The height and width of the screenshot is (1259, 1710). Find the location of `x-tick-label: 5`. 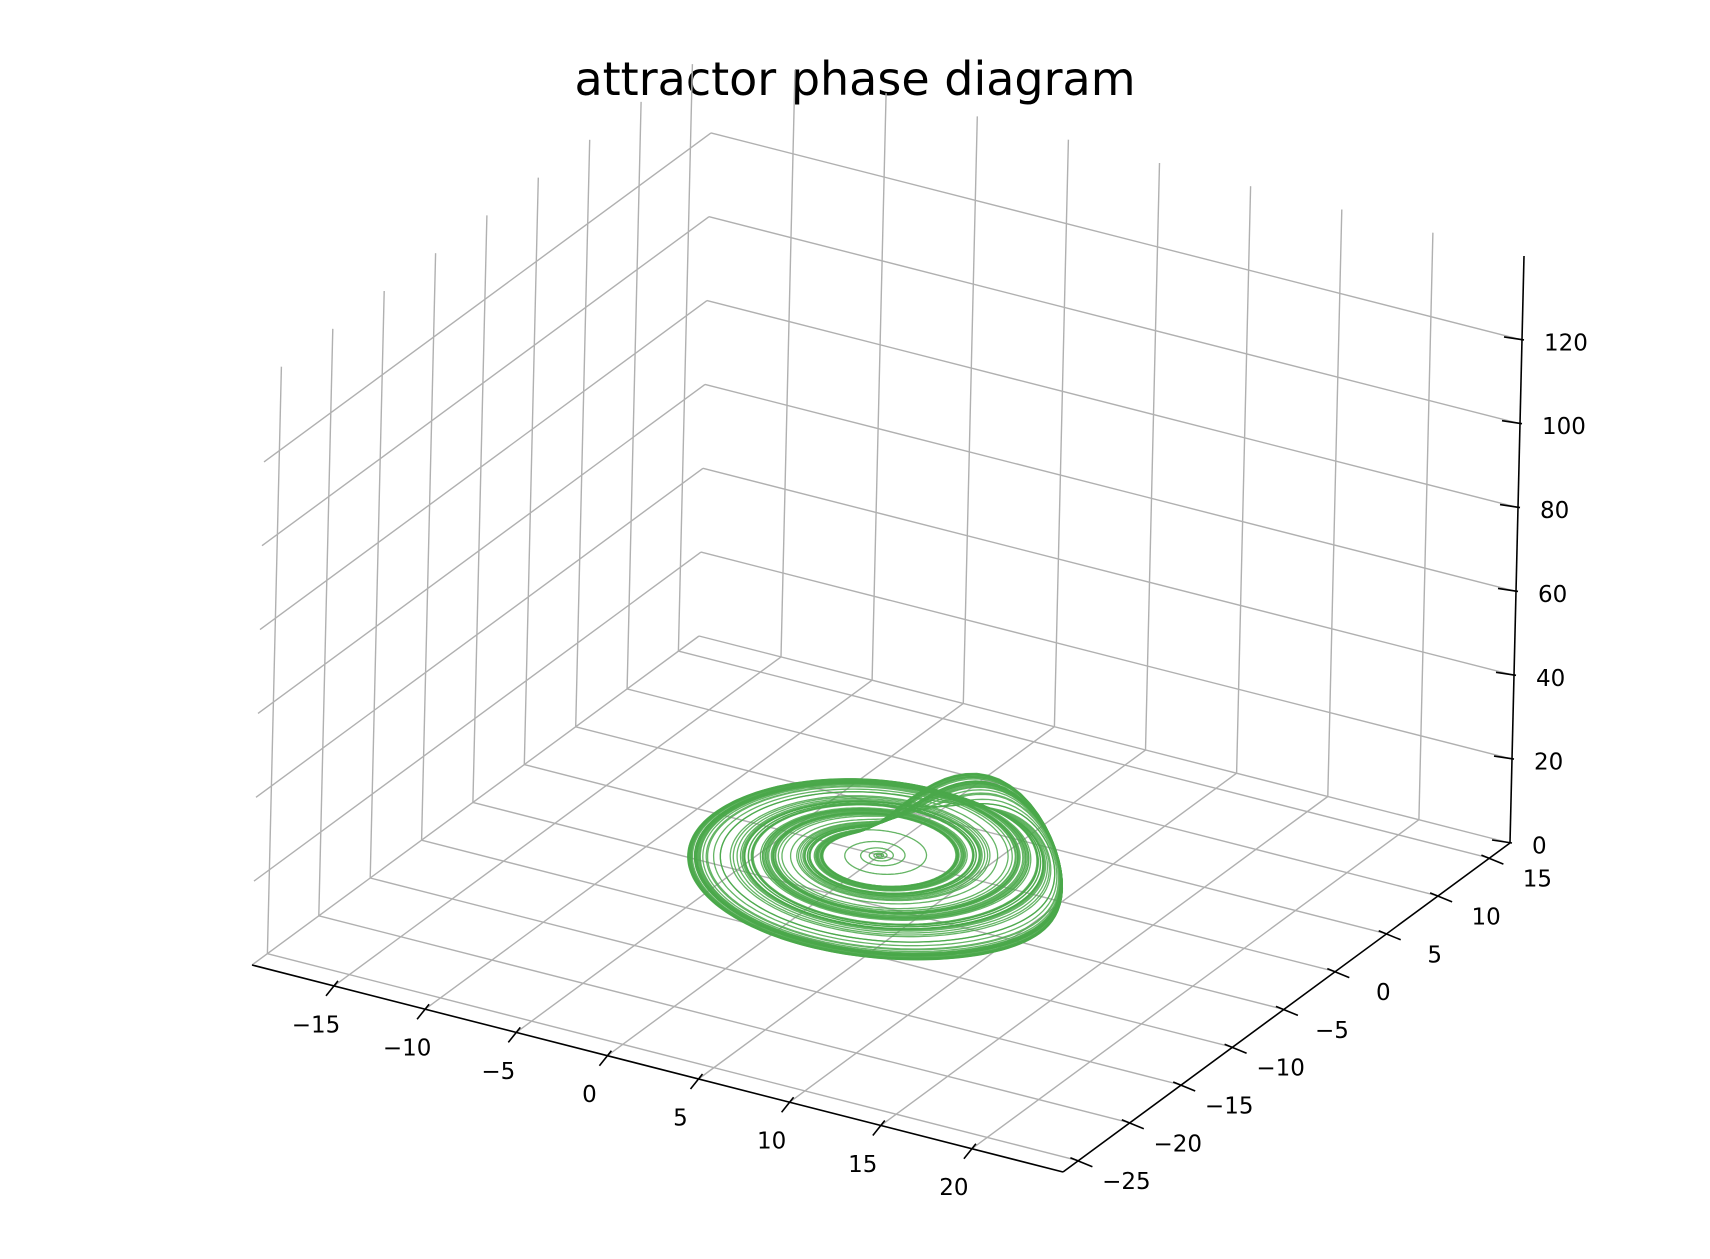

x-tick-label: 5 is located at coordinates (680, 1119).